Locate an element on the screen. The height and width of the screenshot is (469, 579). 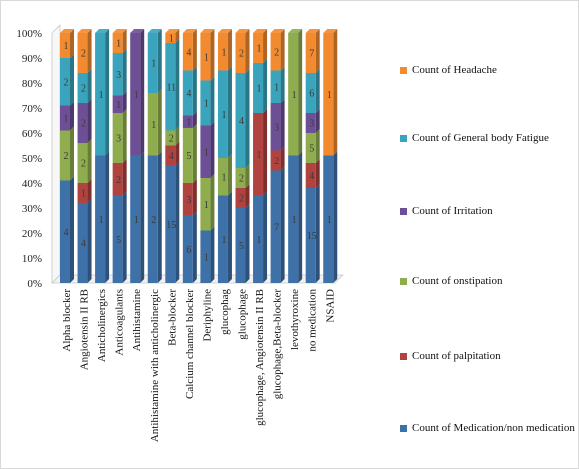
y-tick-label: 10% is located at coordinates (32, 259).